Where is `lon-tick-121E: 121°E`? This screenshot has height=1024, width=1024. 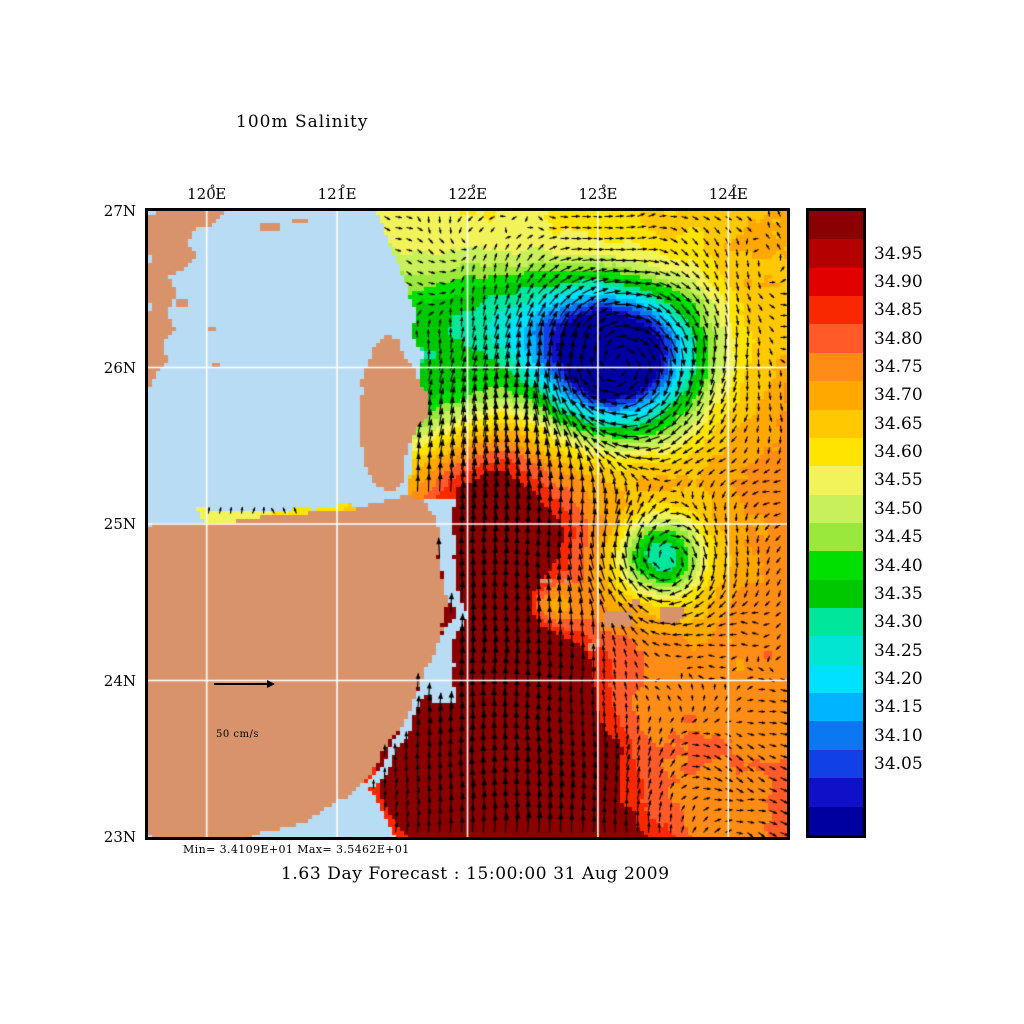
lon-tick-121E: 121°E is located at coordinates (337, 193).